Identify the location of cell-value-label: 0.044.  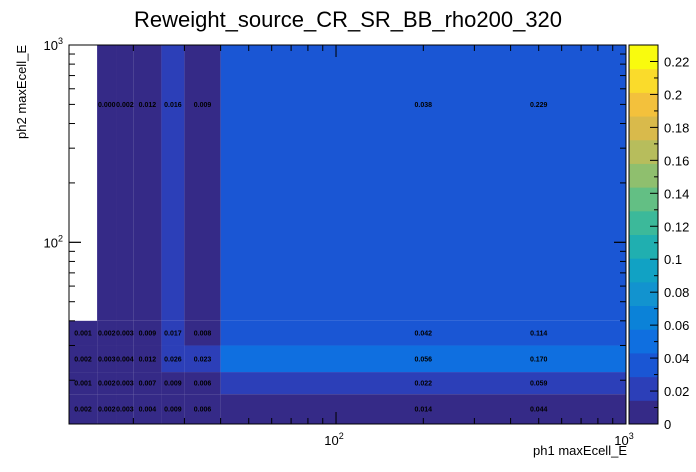
(539, 410).